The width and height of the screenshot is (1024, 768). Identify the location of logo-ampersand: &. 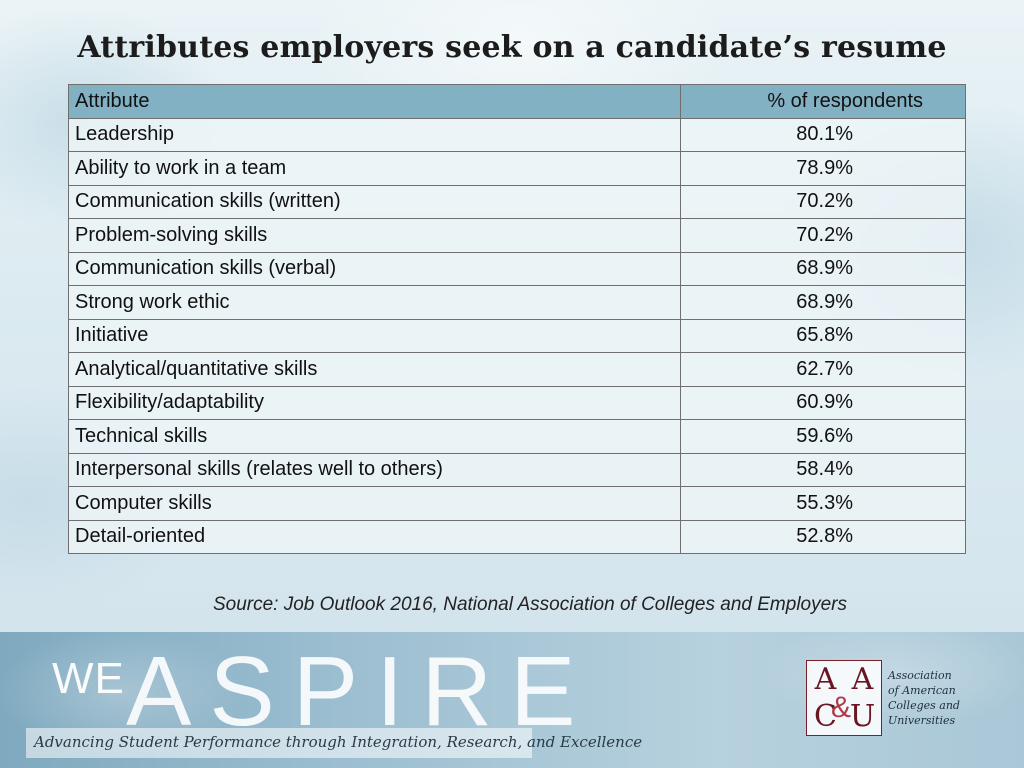
(841, 707).